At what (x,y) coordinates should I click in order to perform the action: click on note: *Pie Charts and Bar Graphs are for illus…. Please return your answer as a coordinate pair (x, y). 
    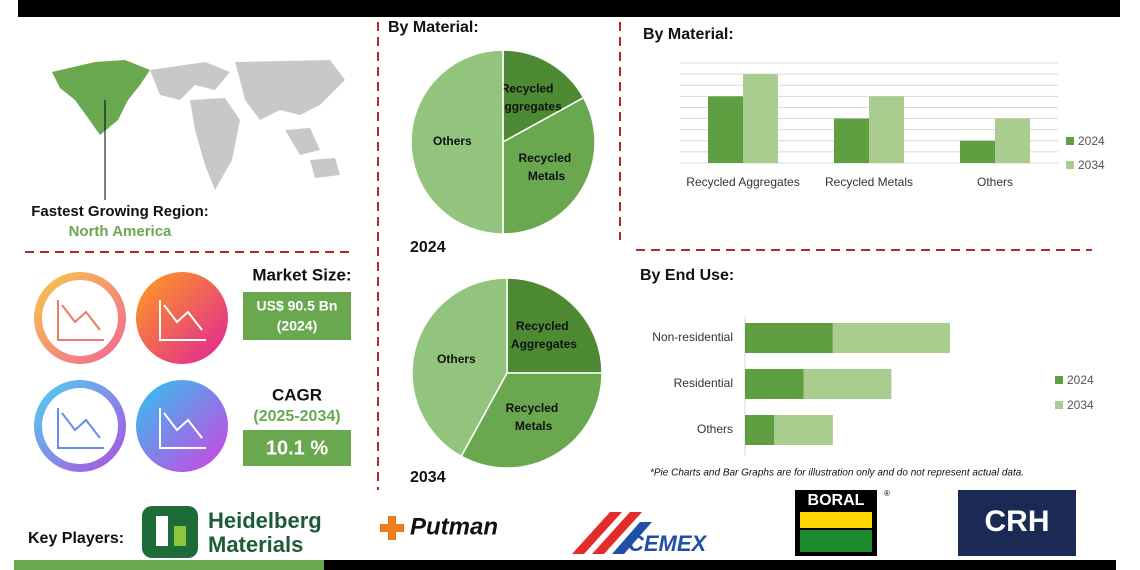
    Looking at the image, I should click on (837, 473).